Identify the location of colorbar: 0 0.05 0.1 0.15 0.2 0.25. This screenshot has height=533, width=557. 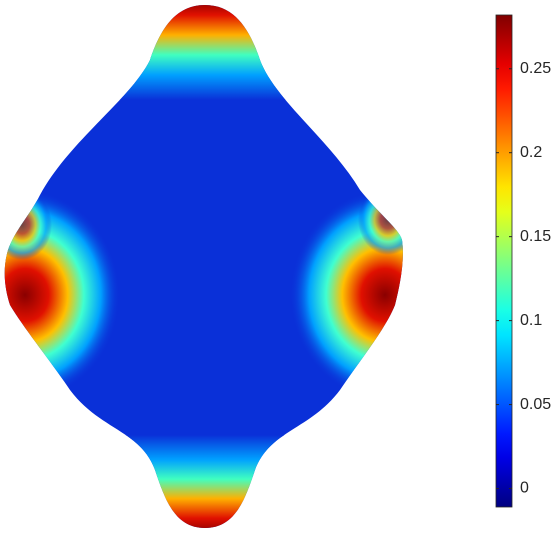
(523, 261).